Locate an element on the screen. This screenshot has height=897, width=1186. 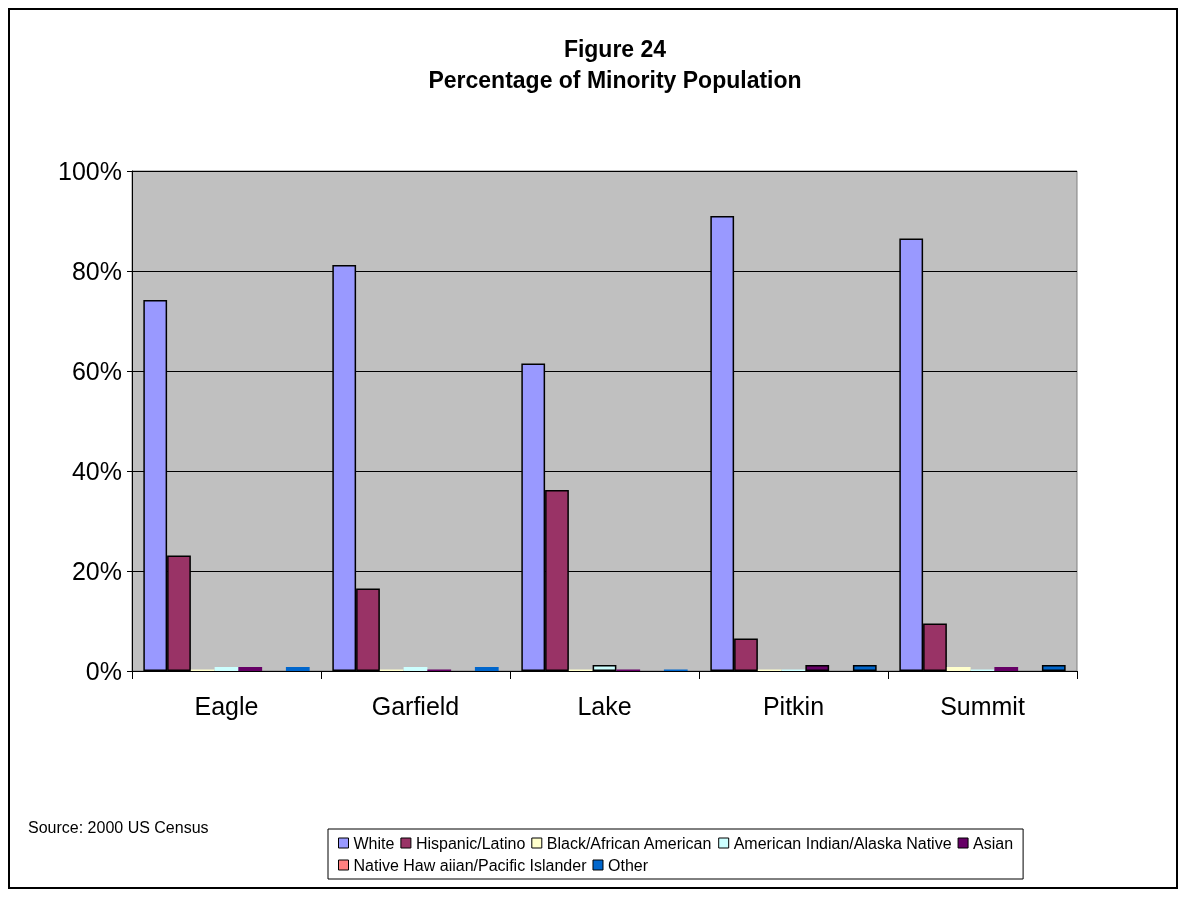
x-tick-label: Garfield is located at coordinates (415, 705).